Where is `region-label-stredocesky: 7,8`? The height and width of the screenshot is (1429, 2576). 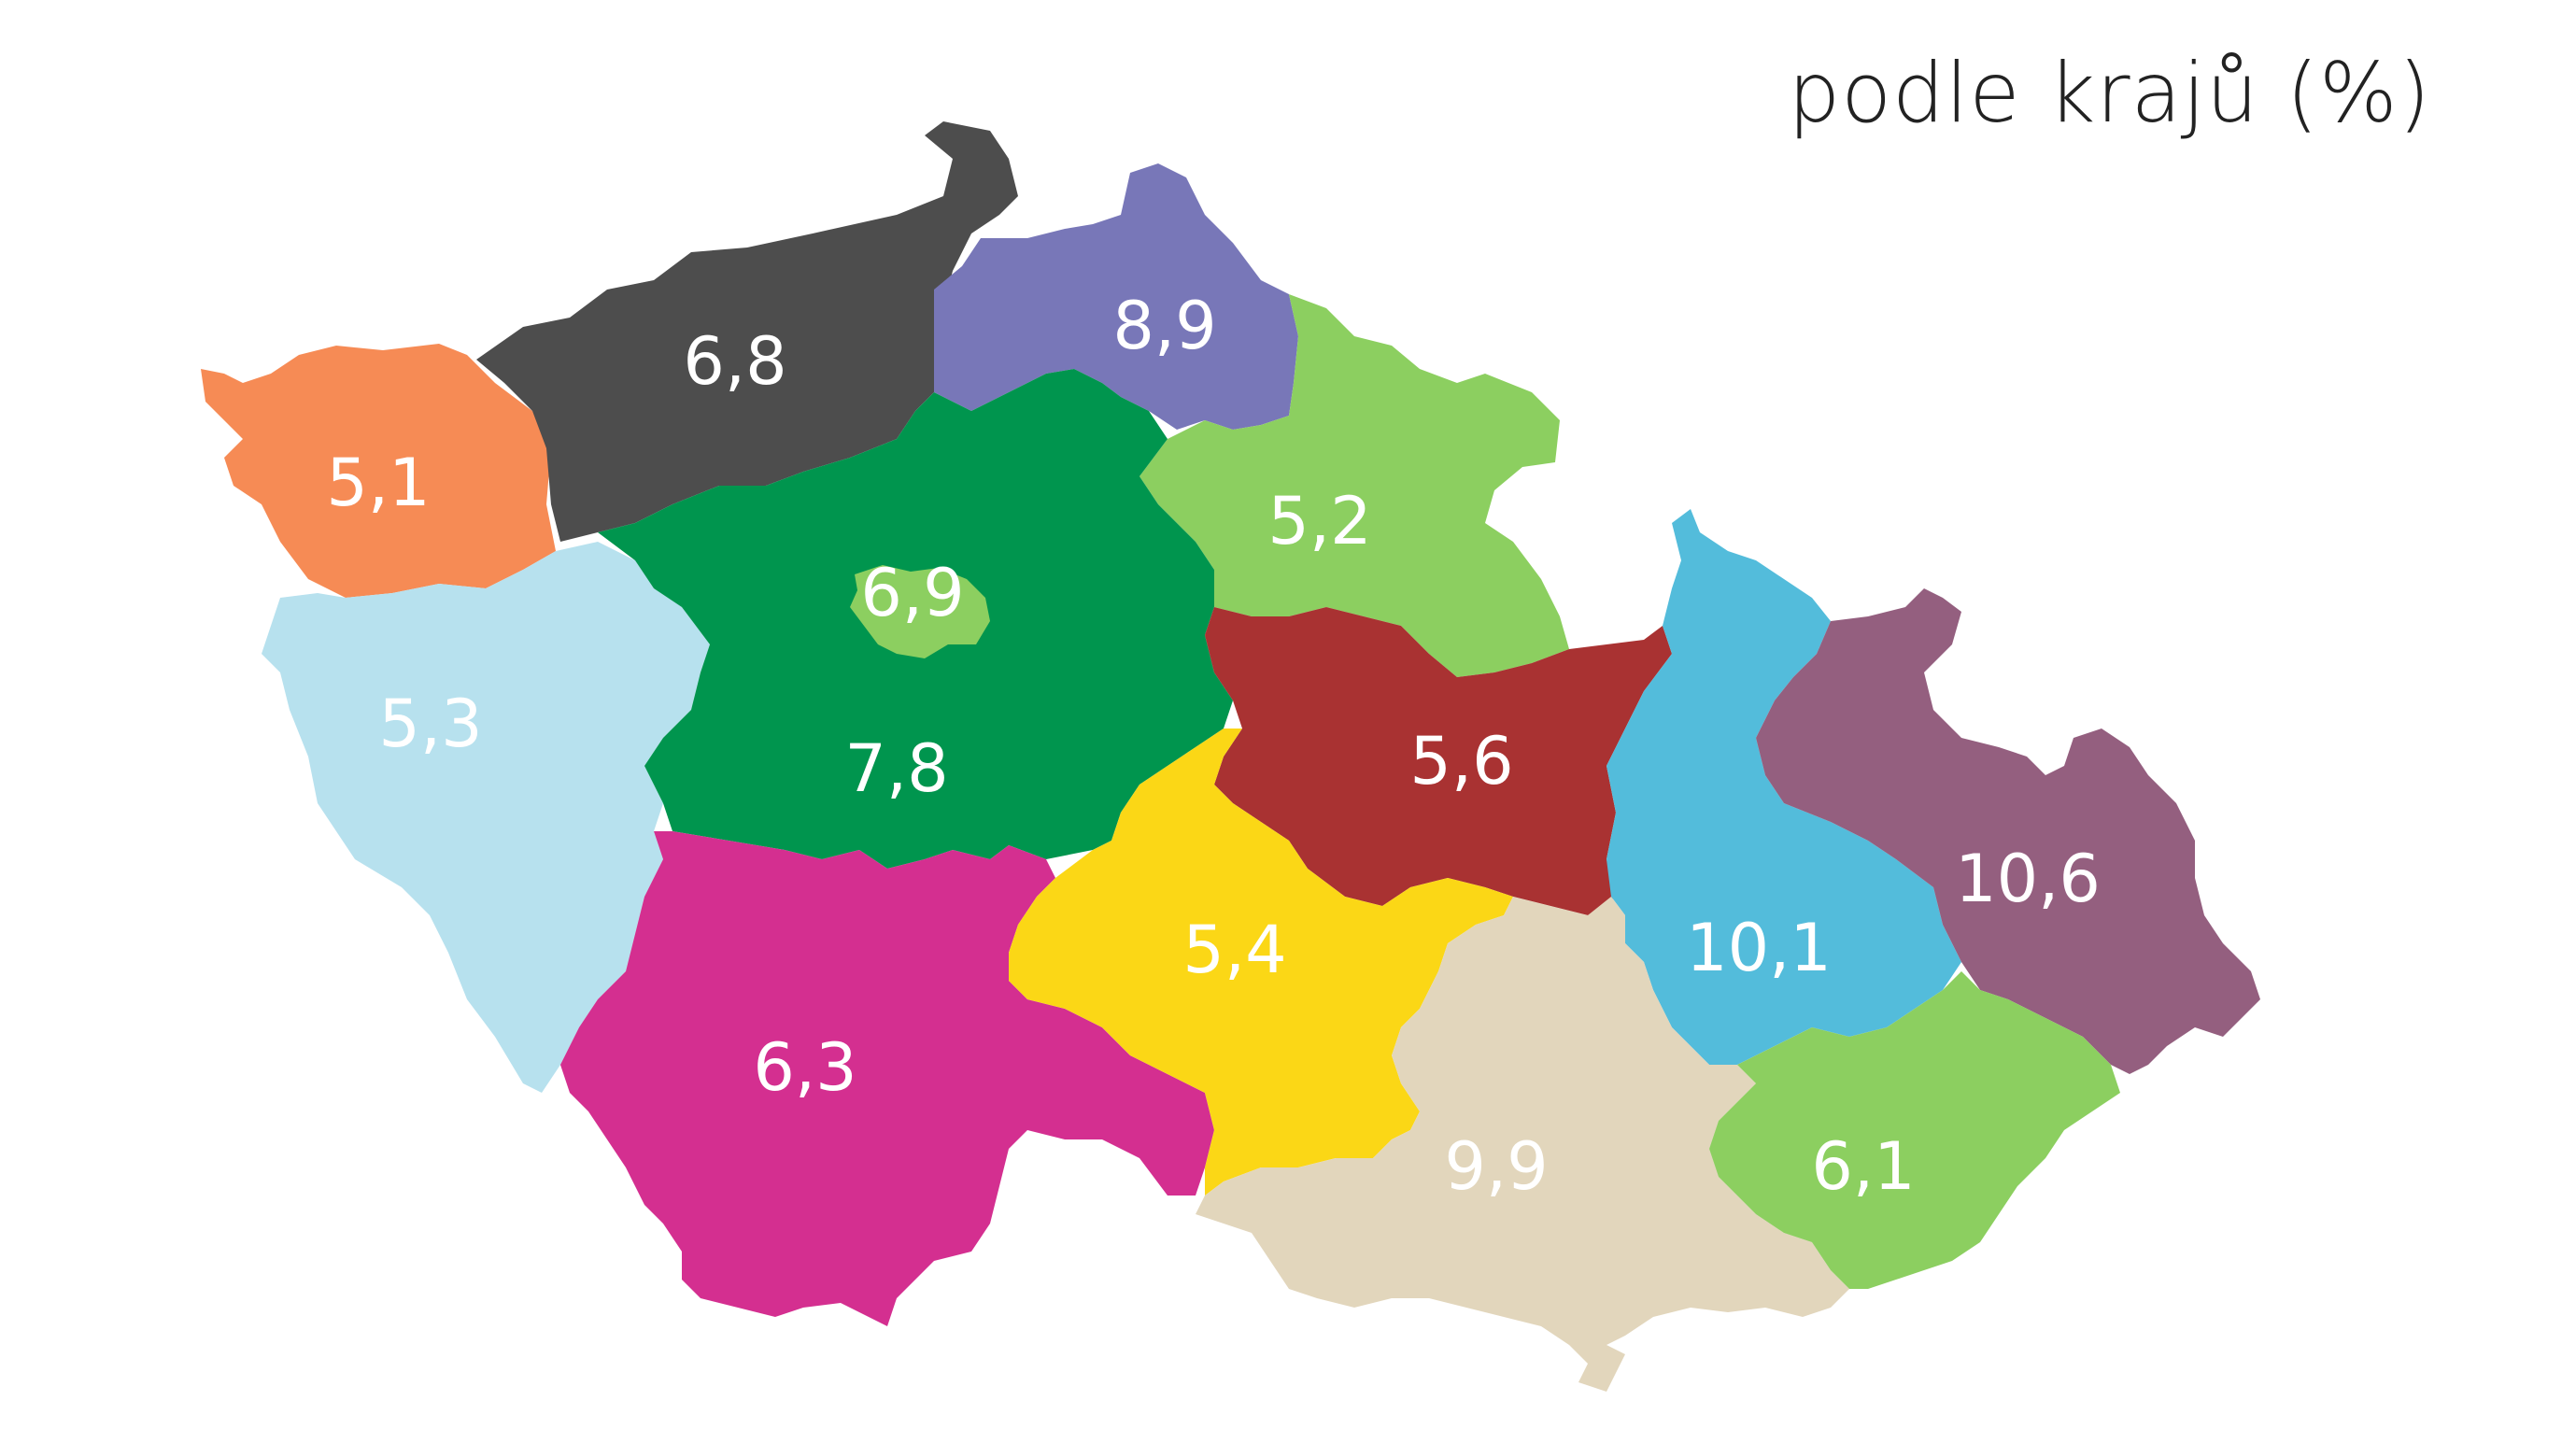
region-label-stredocesky: 7,8 is located at coordinates (896, 769).